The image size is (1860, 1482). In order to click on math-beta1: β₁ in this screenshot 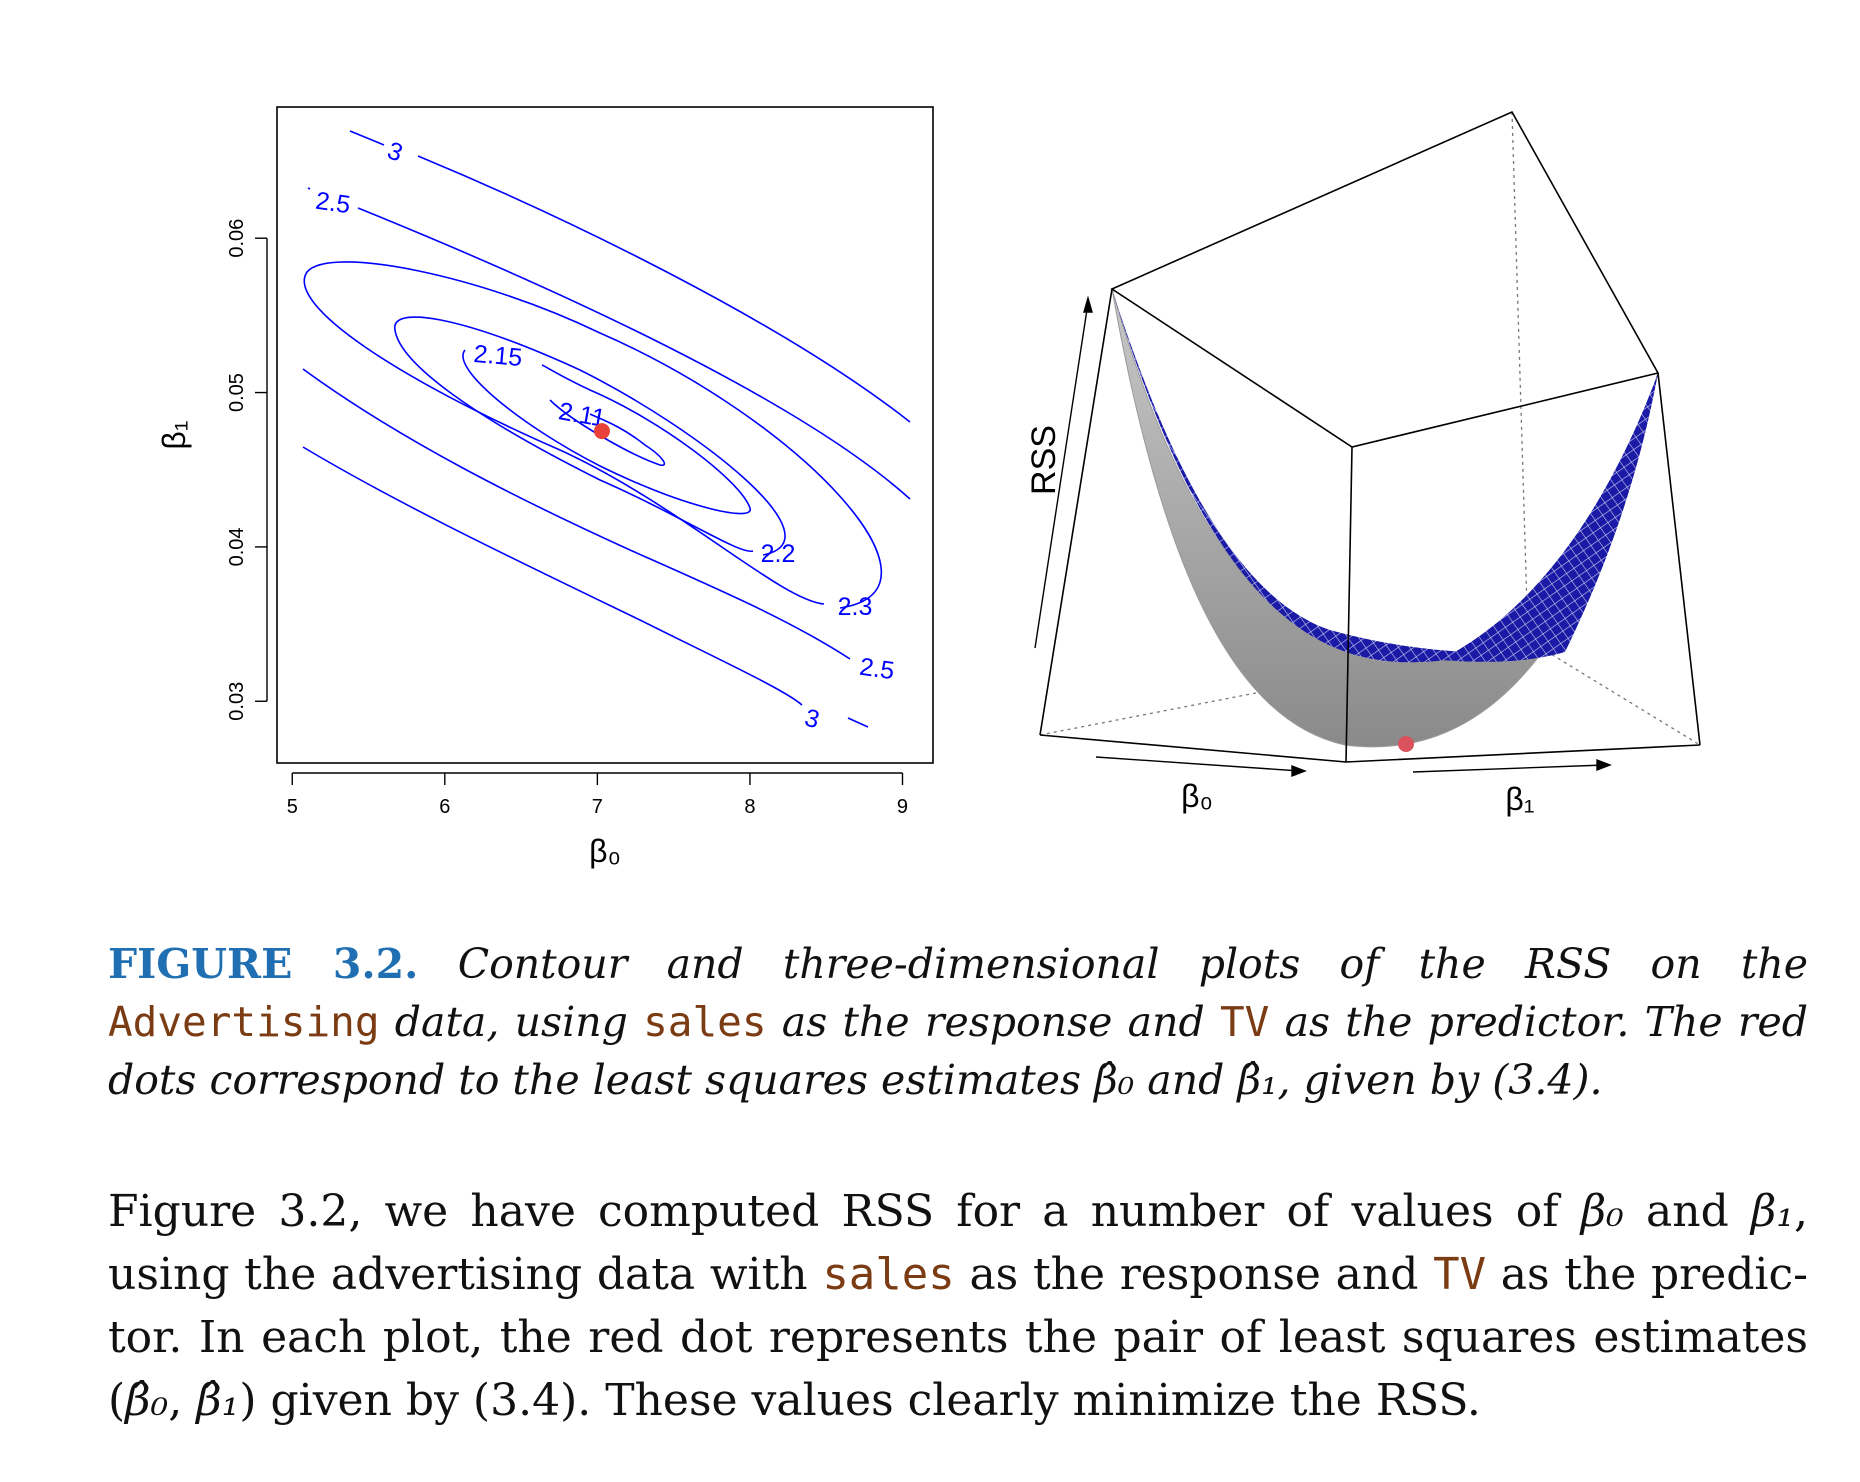, I will do `click(1772, 1211)`.